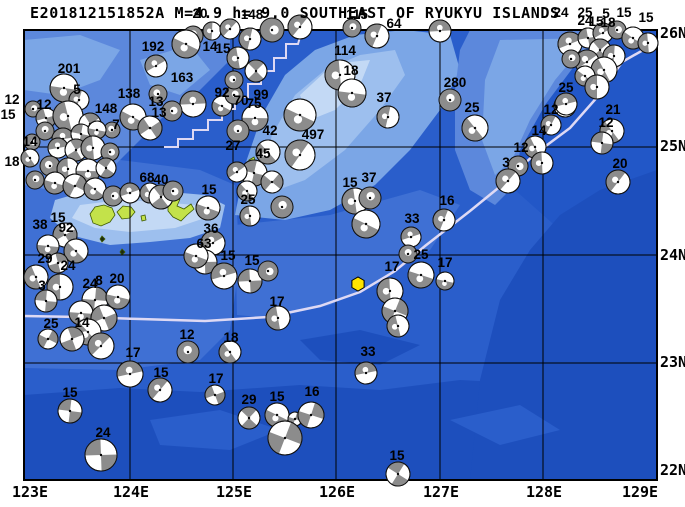  Describe the element at coordinates (116, 124) in the screenshot. I see `depth-label: 7` at that location.